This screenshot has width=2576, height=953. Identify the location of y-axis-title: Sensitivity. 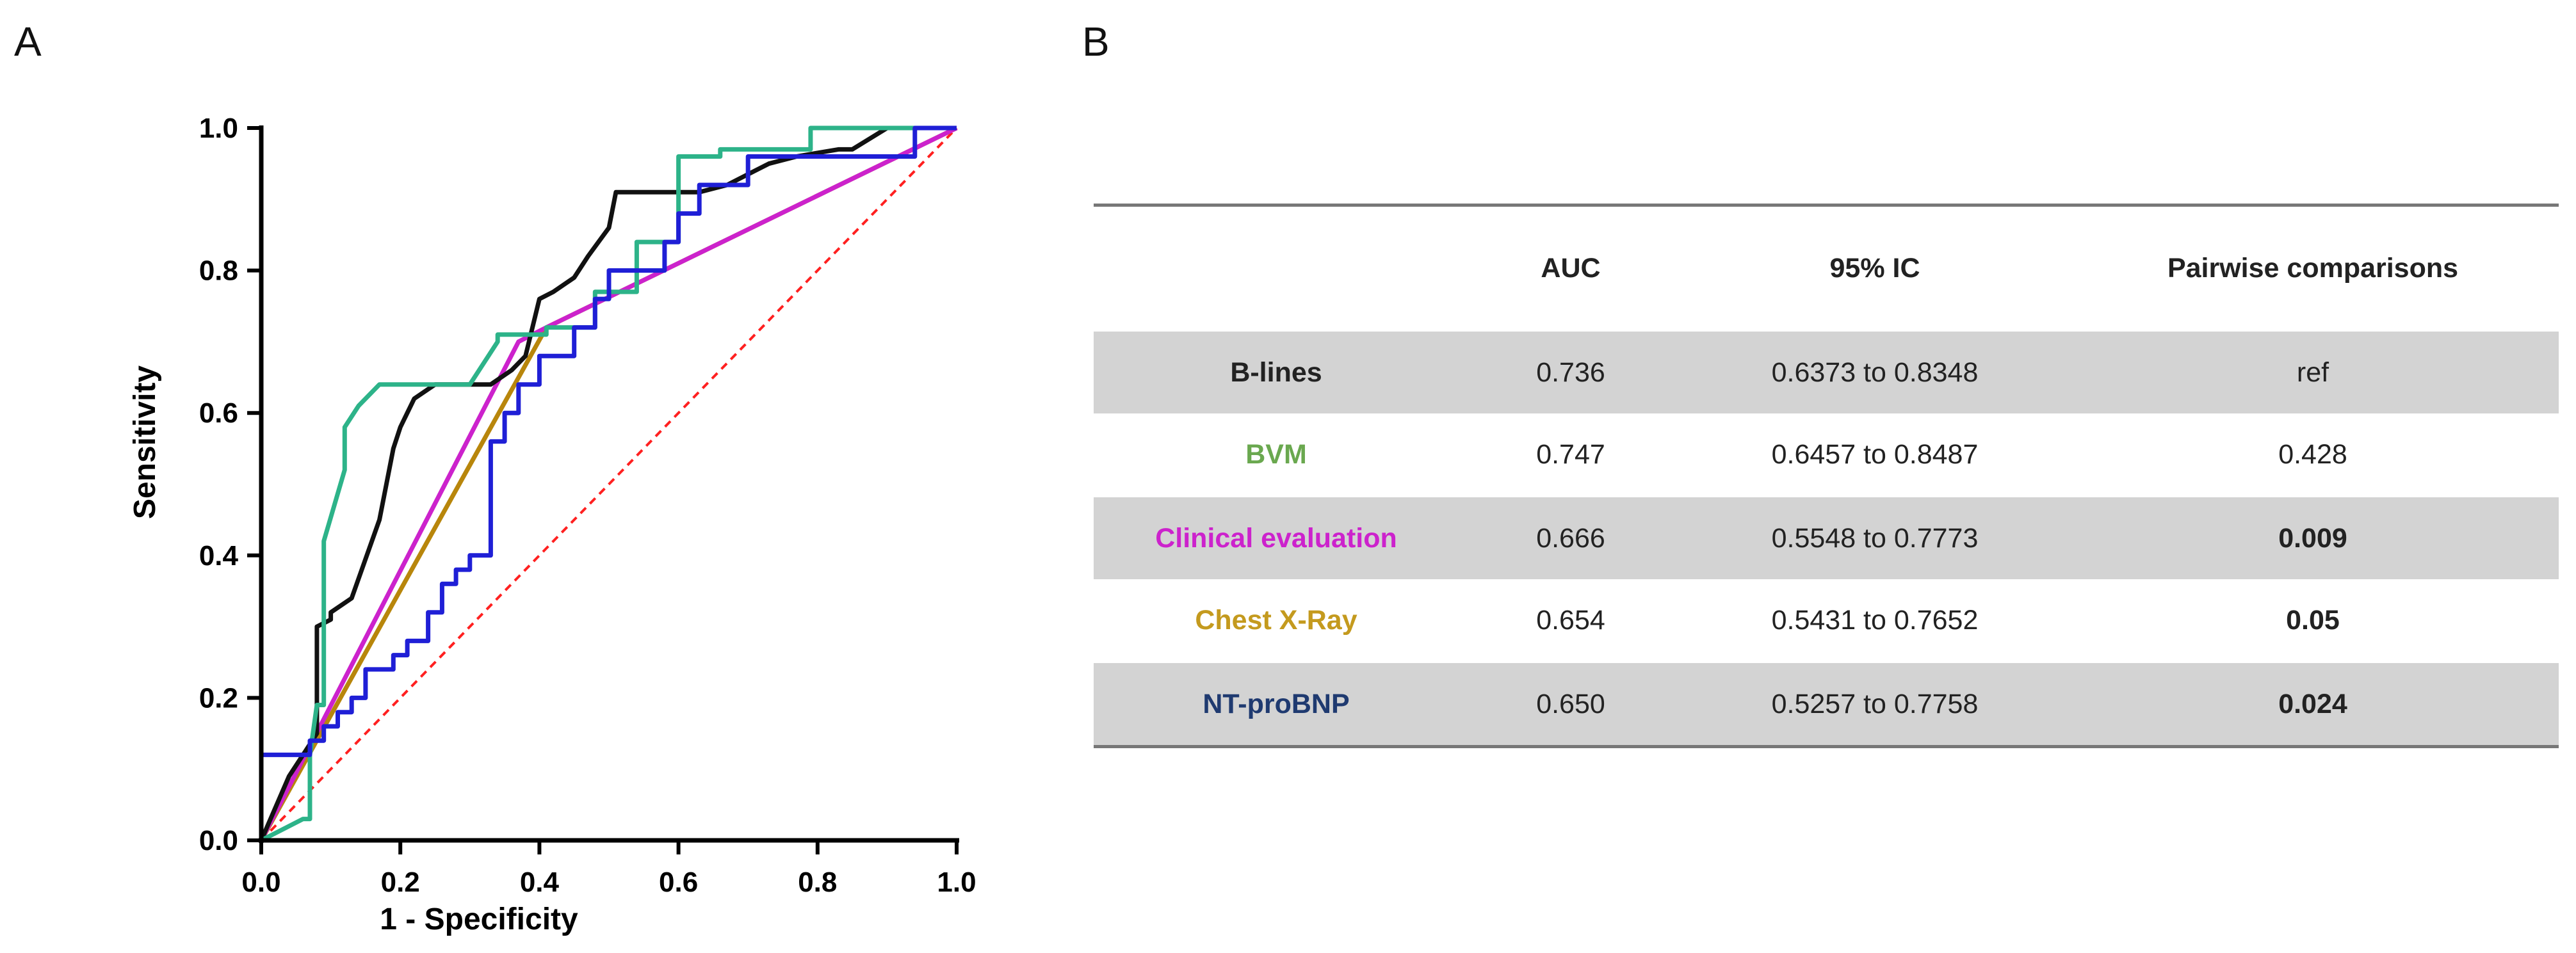
(145, 442).